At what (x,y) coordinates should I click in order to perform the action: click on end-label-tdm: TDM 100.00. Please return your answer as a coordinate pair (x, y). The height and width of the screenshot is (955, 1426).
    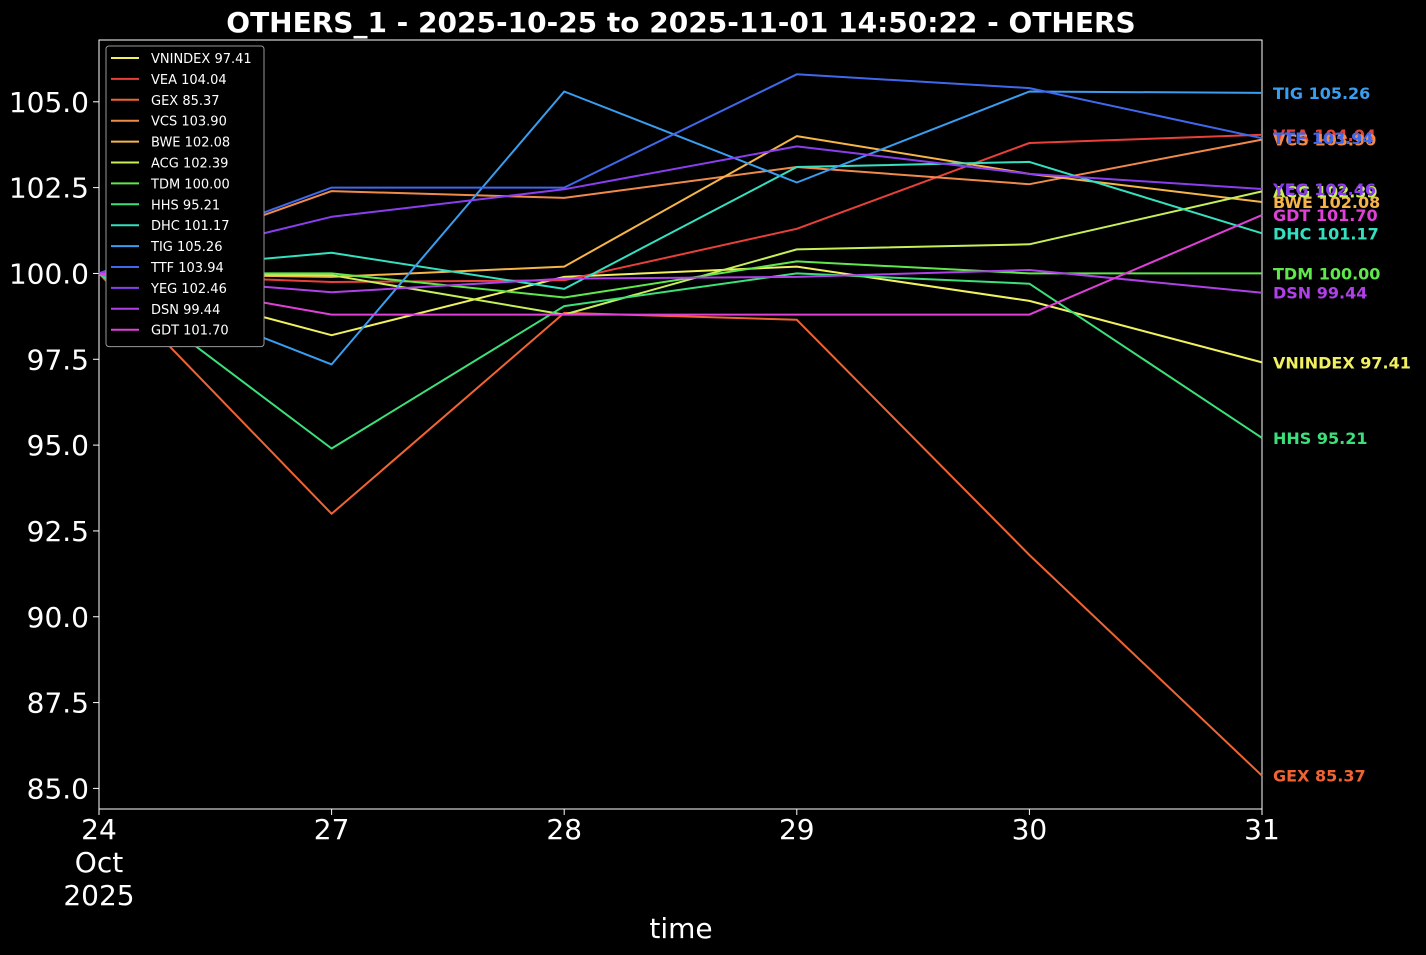
    Looking at the image, I should click on (1326, 273).